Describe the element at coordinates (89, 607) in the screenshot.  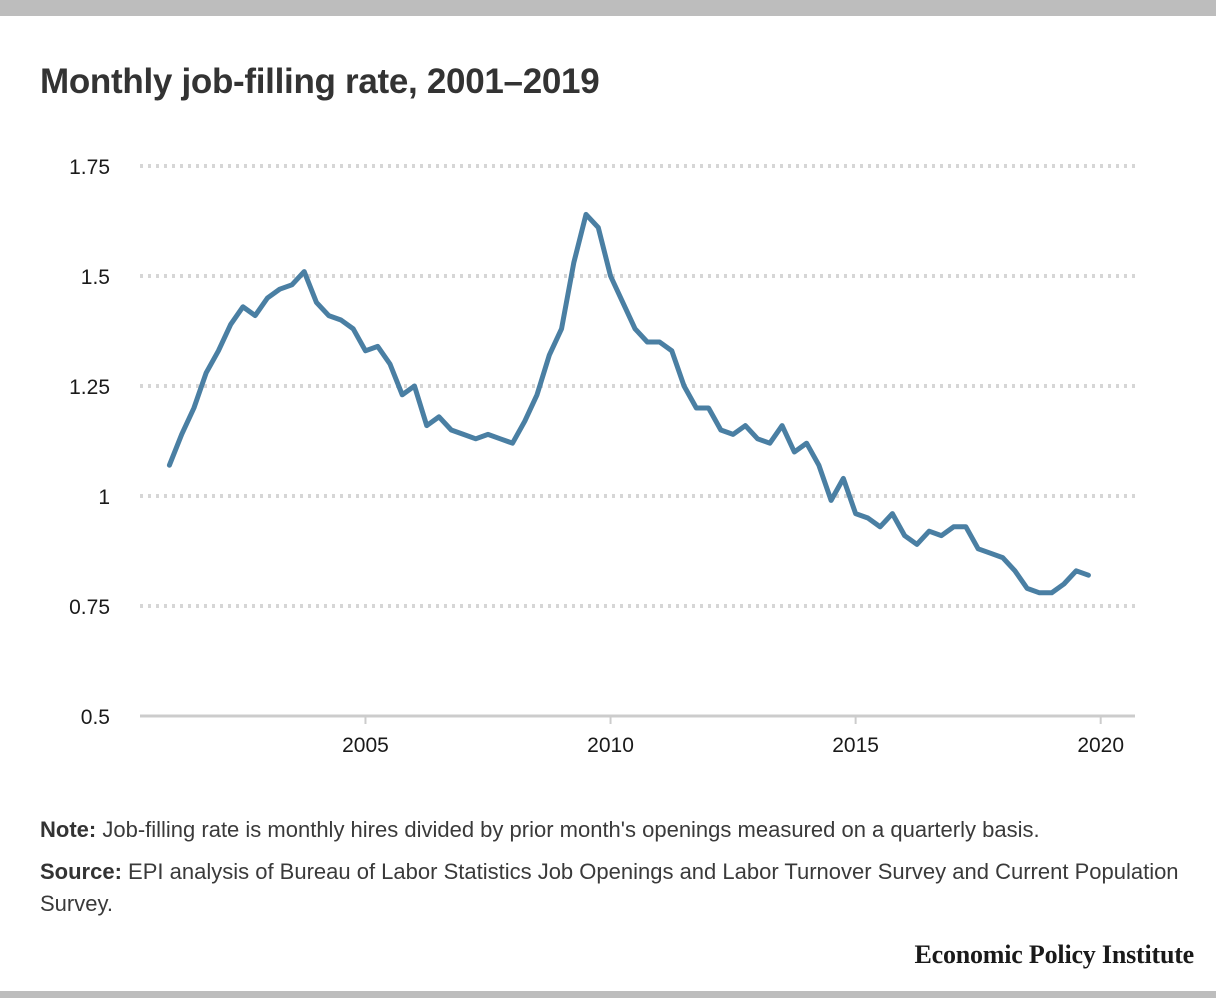
I see `y-tick-label: 0.75` at that location.